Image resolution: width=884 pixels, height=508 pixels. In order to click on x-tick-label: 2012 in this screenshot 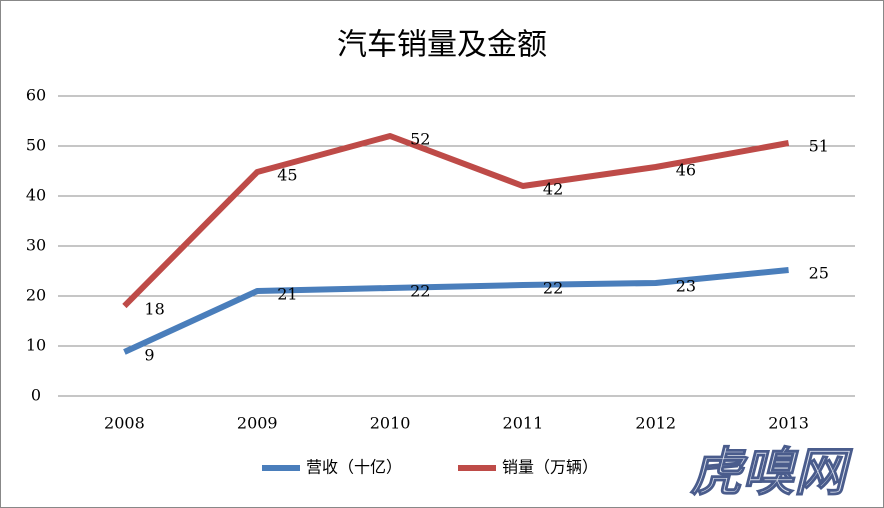, I will do `click(655, 423)`.